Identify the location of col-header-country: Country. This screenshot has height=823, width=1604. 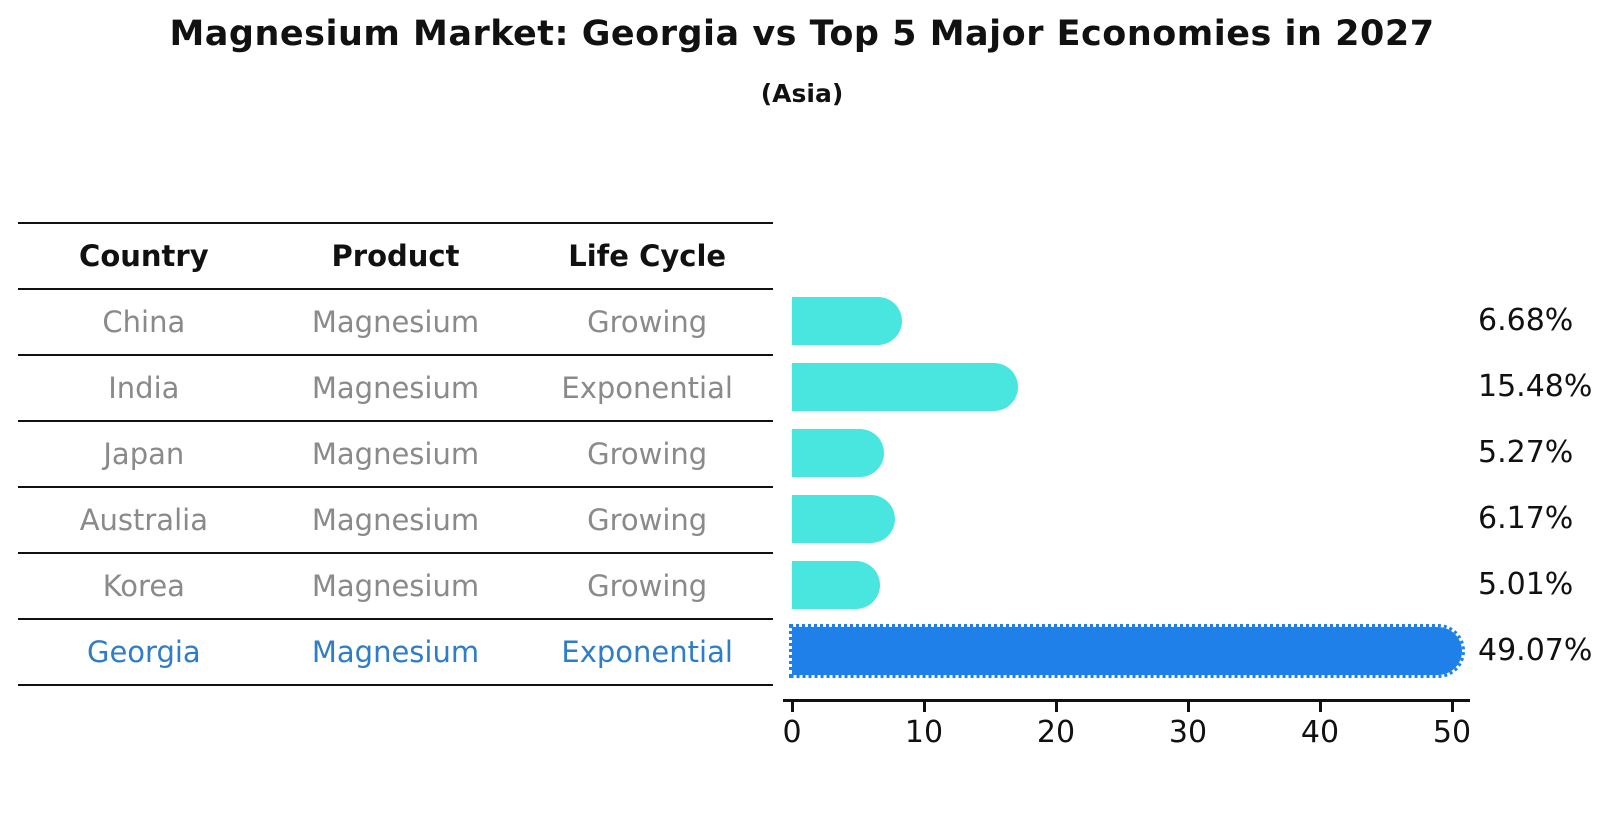
(144, 256).